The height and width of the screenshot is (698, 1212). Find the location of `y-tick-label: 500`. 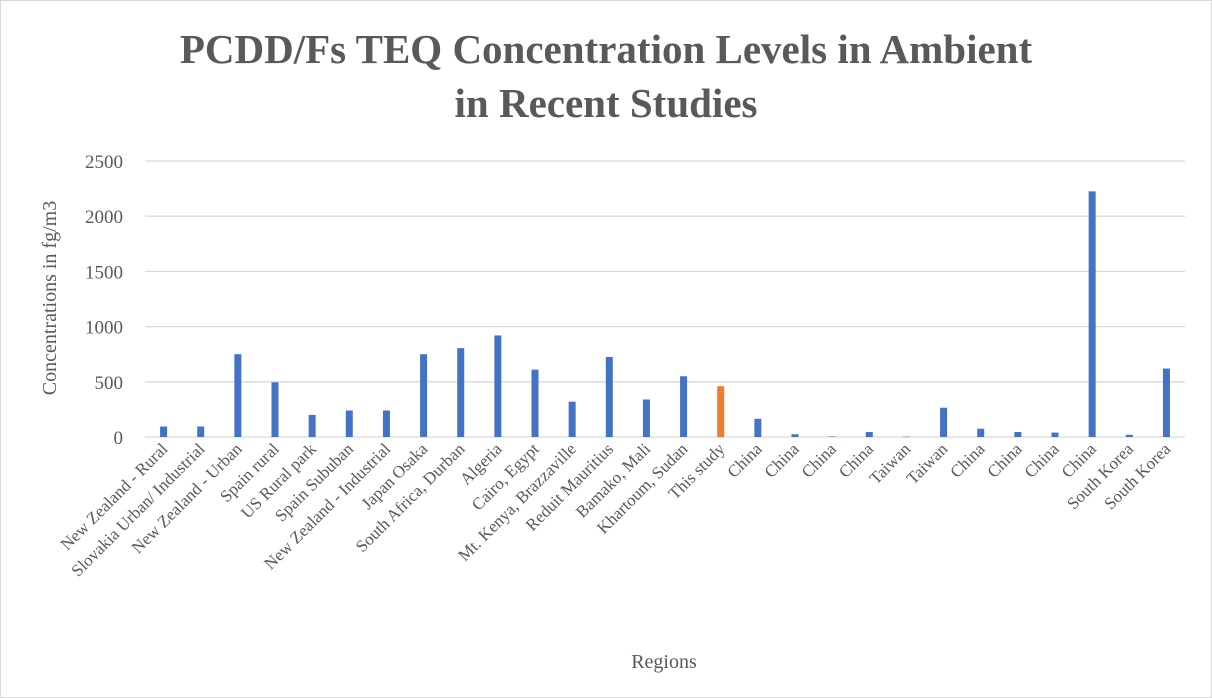

y-tick-label: 500 is located at coordinates (109, 383).